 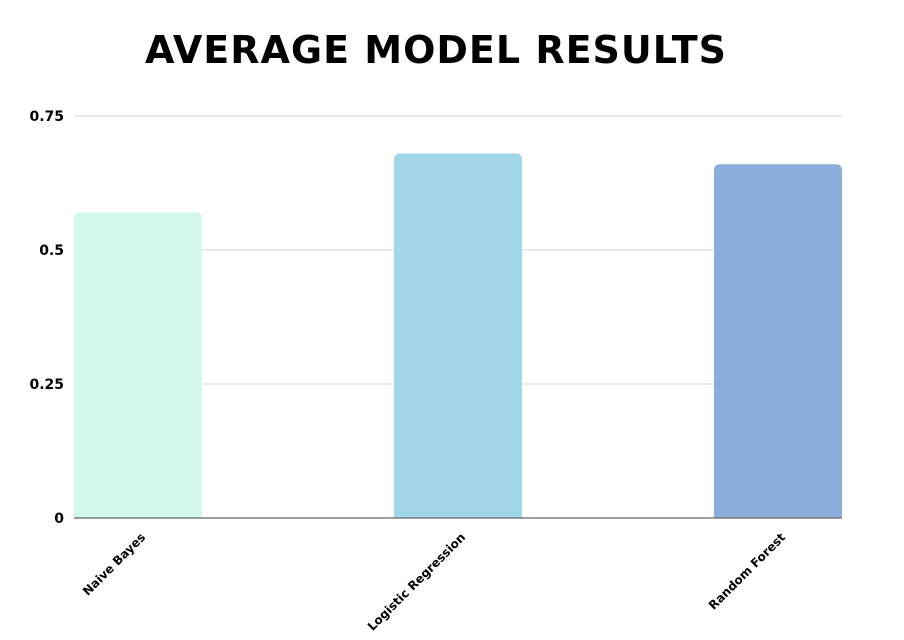 What do you see at coordinates (46, 117) in the screenshot?
I see `y-tick-label: 0.75` at bounding box center [46, 117].